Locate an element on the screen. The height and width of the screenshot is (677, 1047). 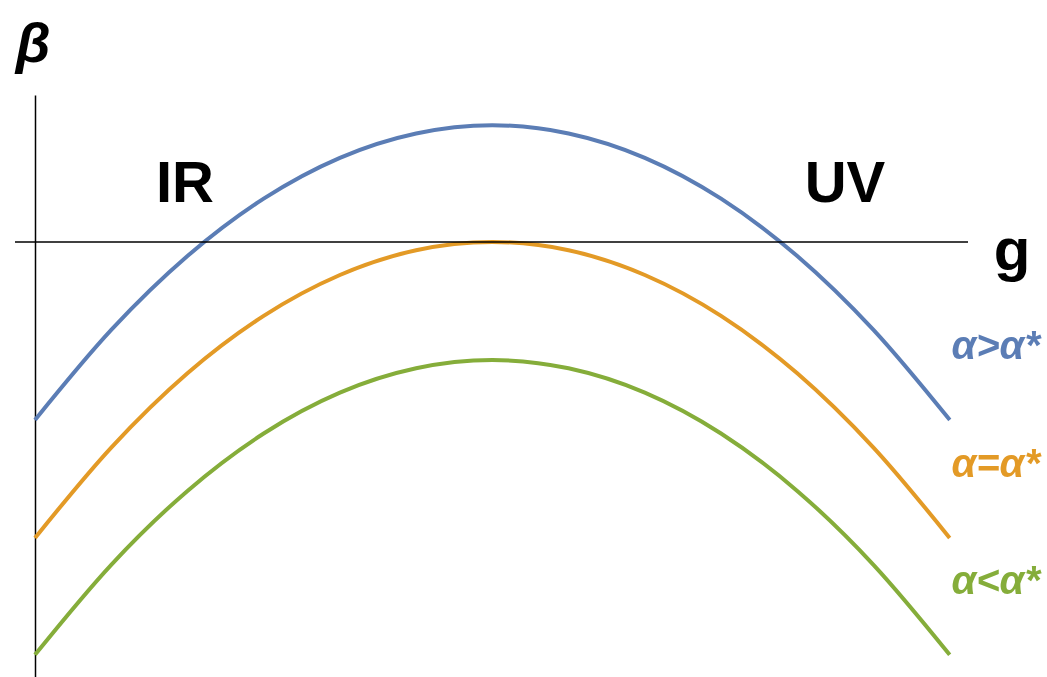
x-axis-title: g is located at coordinates (1012, 249).